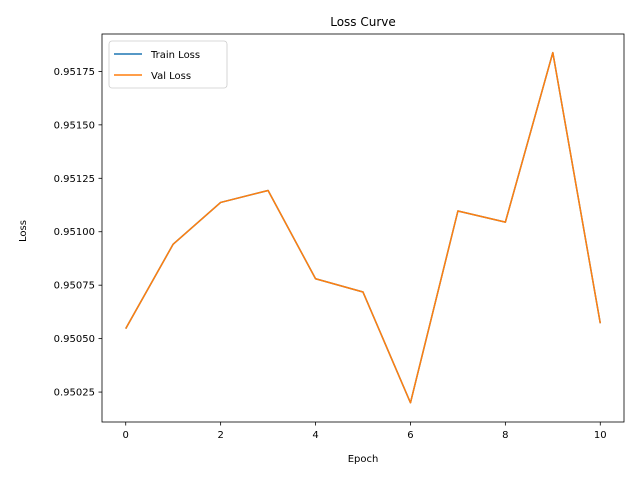  What do you see at coordinates (74, 232) in the screenshot?
I see `y-tick-label: 0.95100` at bounding box center [74, 232].